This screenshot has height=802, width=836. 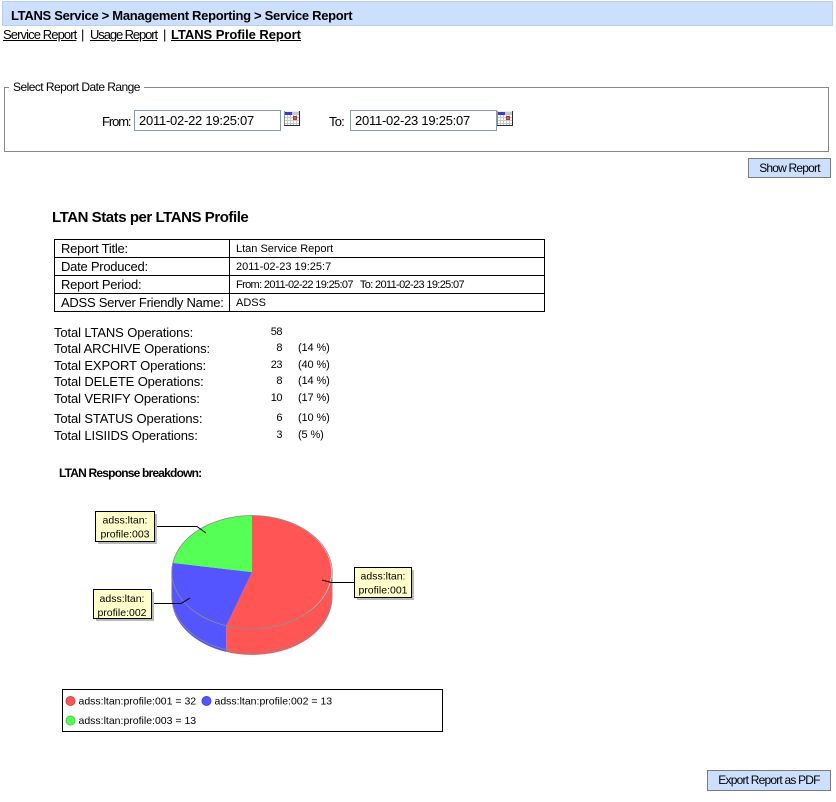 What do you see at coordinates (138, 721) in the screenshot?
I see `svg-text: adss:ltan:profile:003 = 13` at bounding box center [138, 721].